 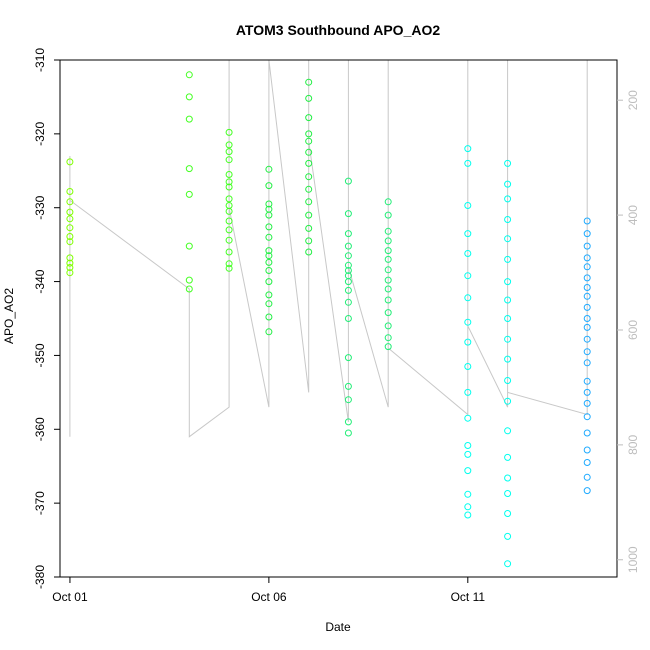 I want to click on y-tick-label: -310, so click(x=40, y=60).